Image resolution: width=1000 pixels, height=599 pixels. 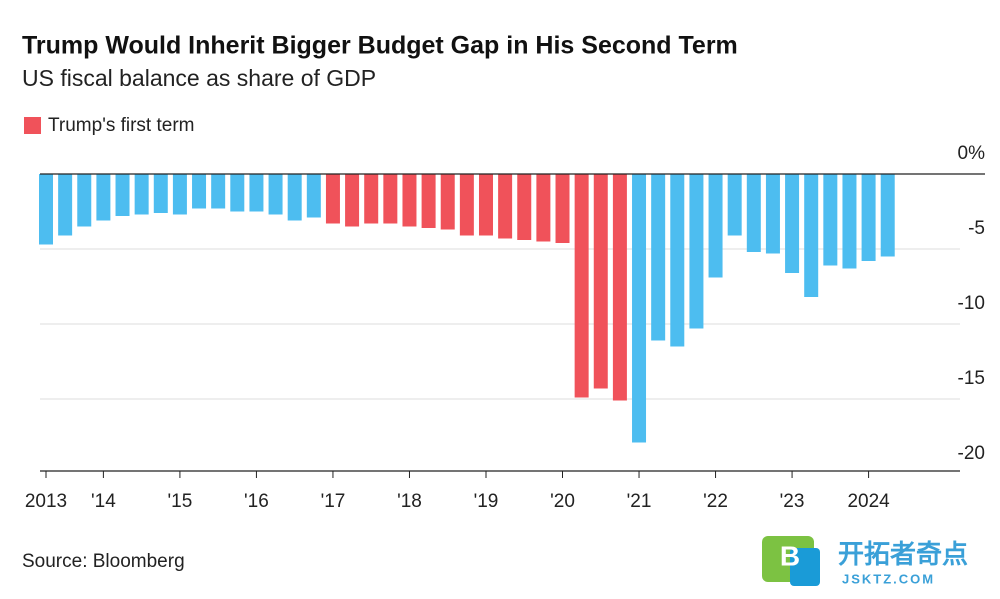 I want to click on x-tick-label: '14, so click(x=103, y=501).